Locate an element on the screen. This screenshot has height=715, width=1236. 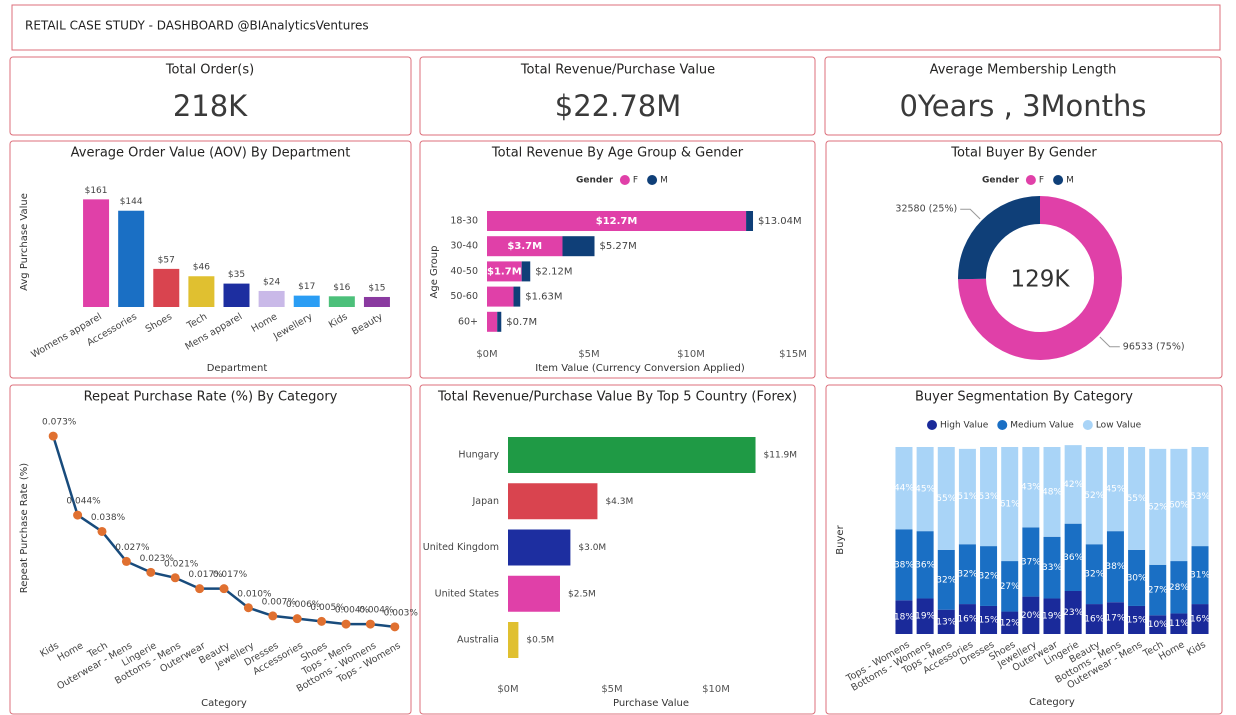
card-value: 0Years , 3Months is located at coordinates (1022, 106).